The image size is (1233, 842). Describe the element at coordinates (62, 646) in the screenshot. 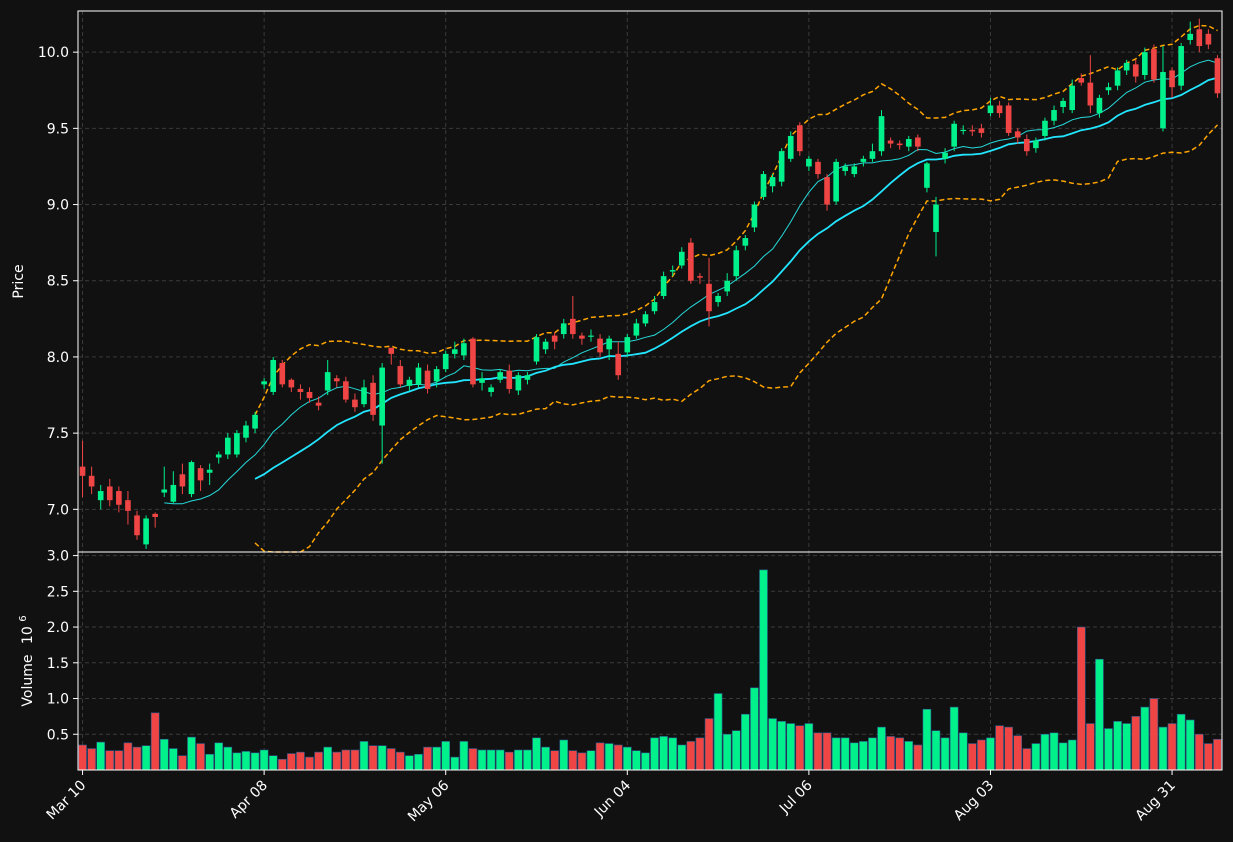

I see `volume-y-ticks: 0.5 1.0 1.5 2.0 2.5 3.0` at that location.